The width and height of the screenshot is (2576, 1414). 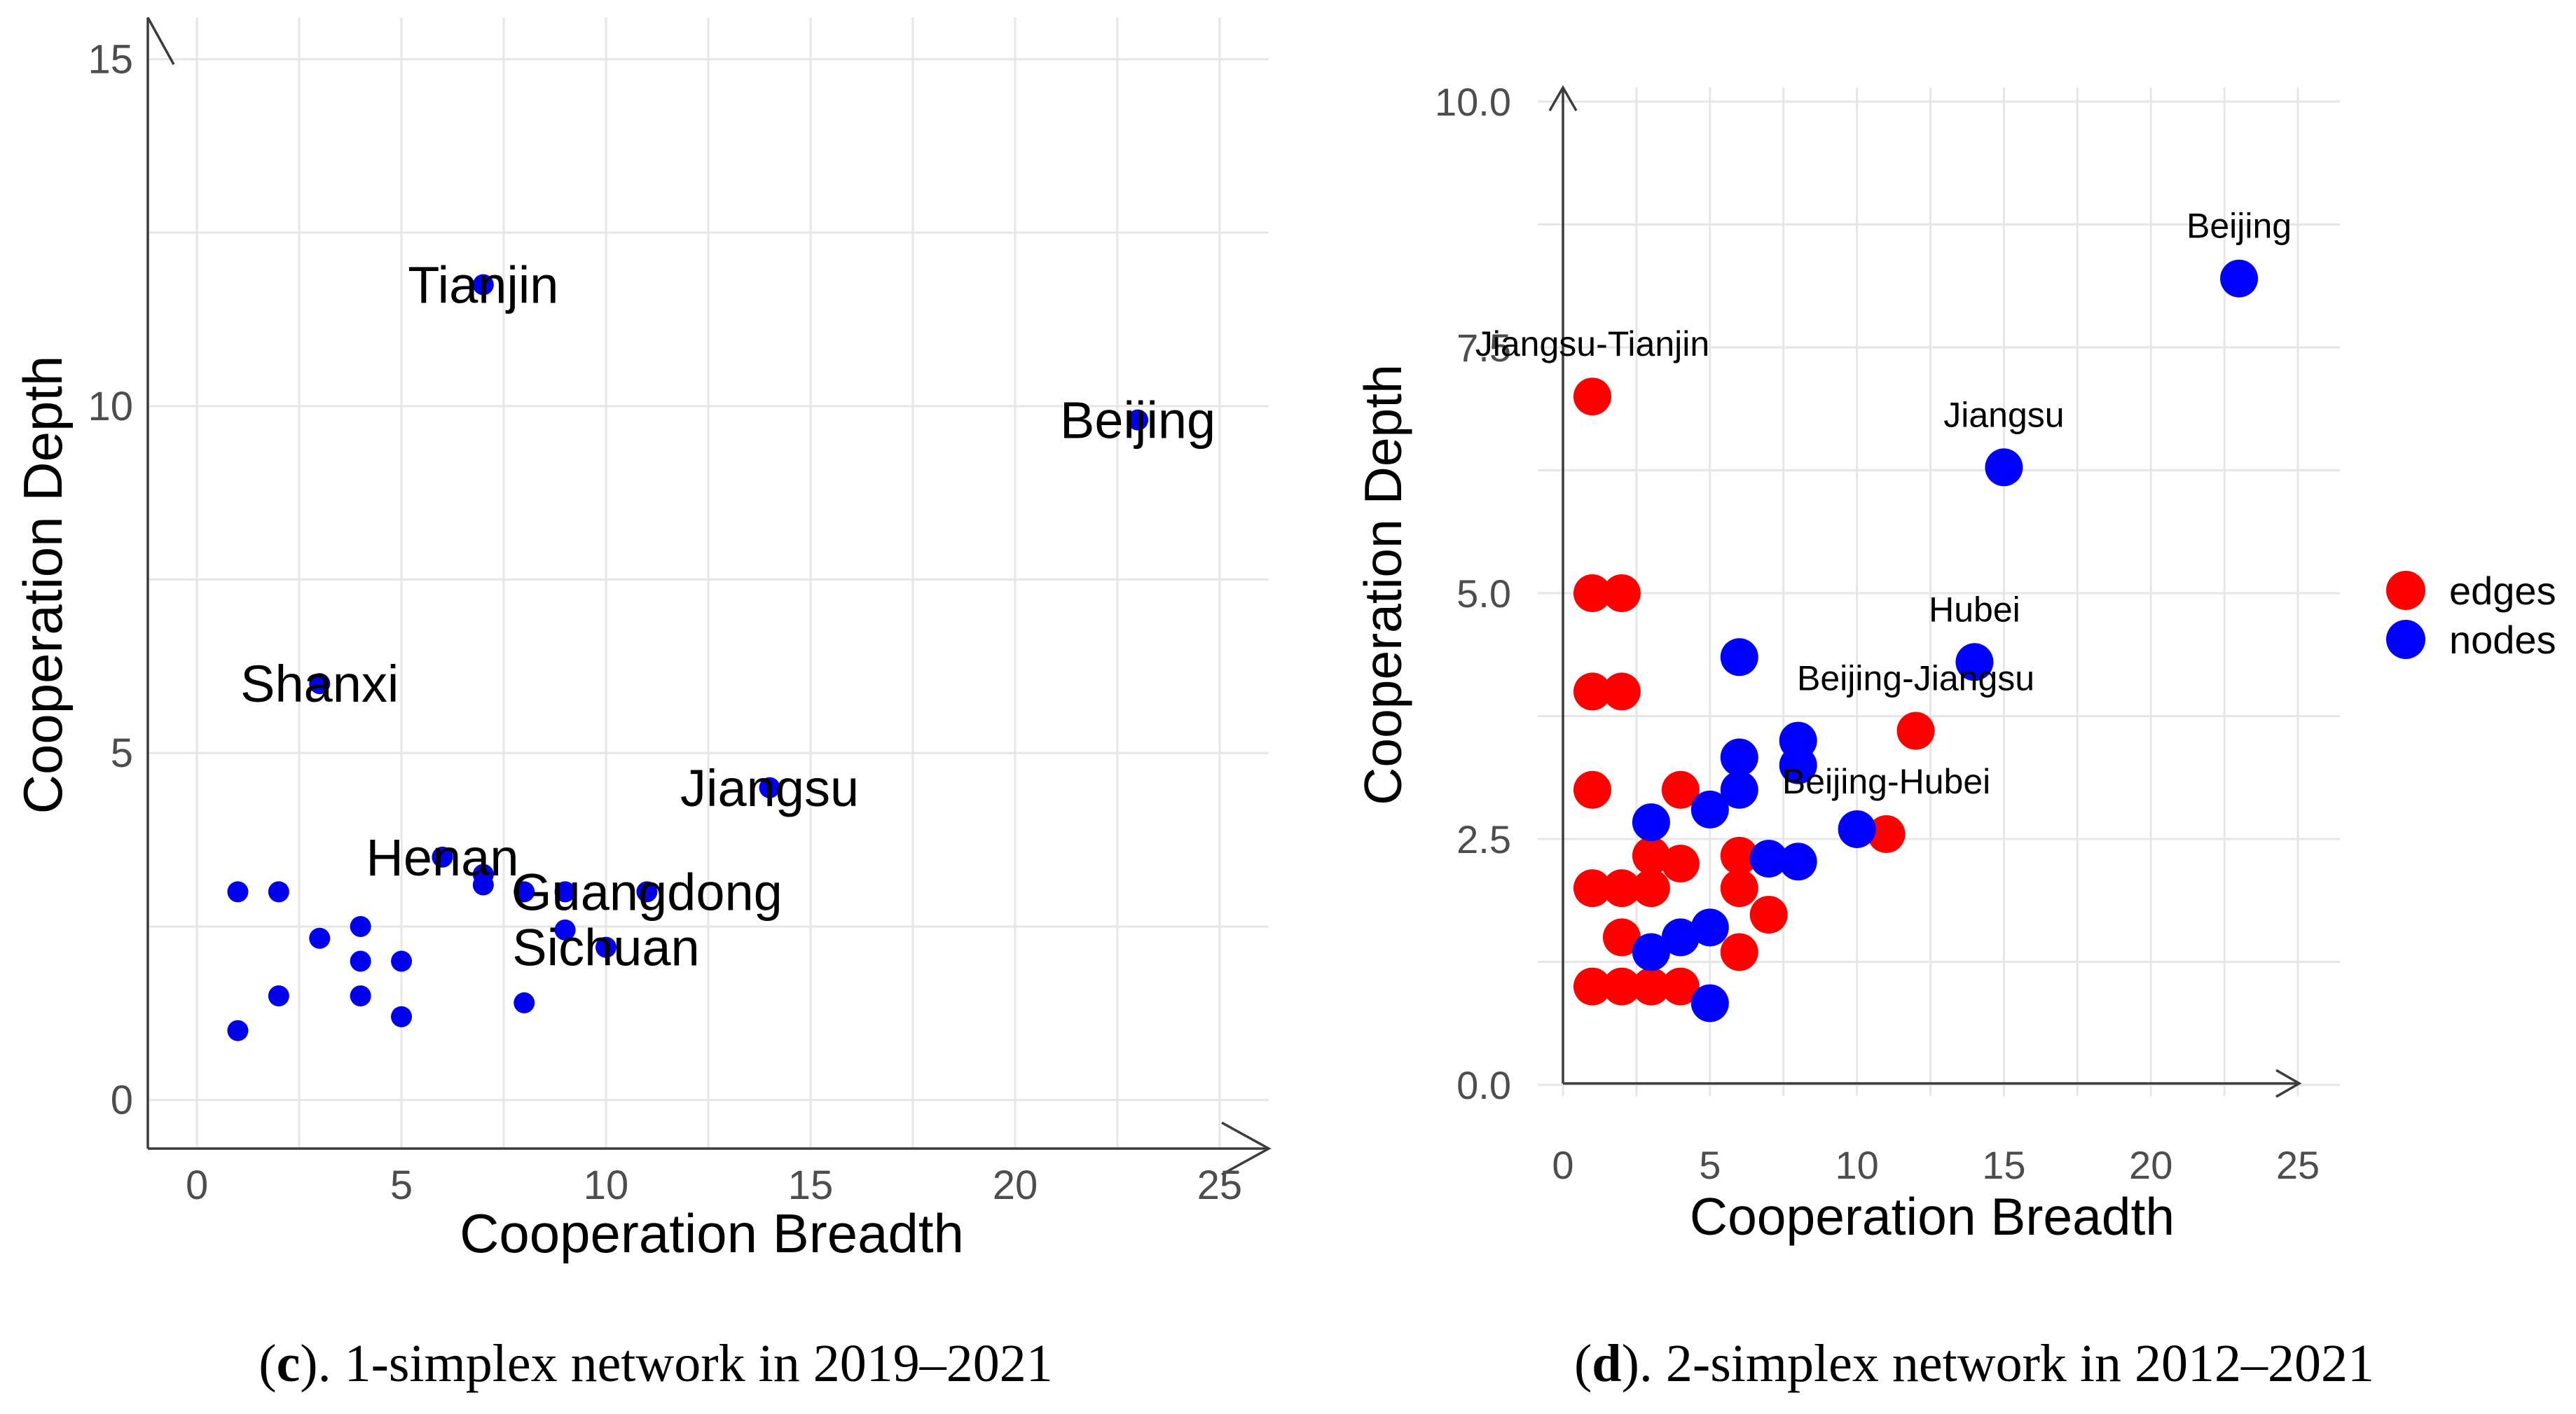 What do you see at coordinates (1974, 609) in the screenshot?
I see `panel-d-point-label: Hubei` at bounding box center [1974, 609].